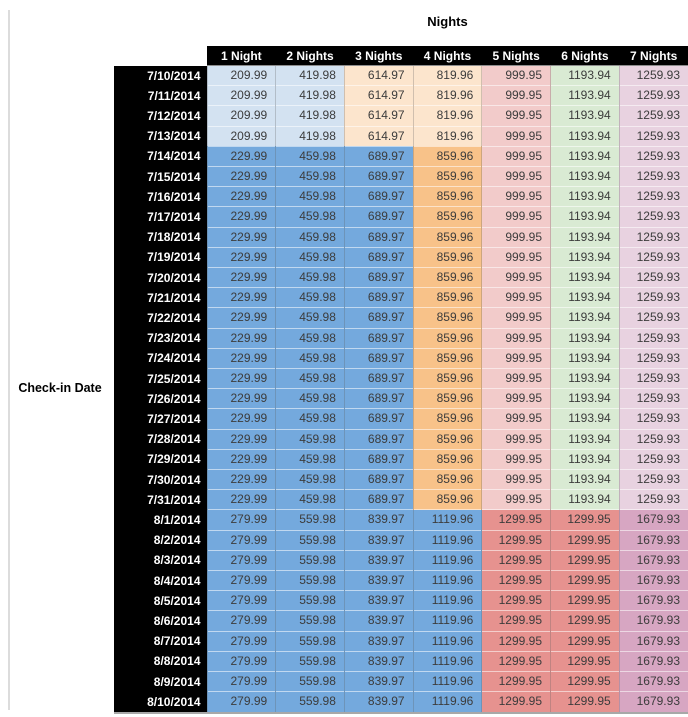 The height and width of the screenshot is (717, 688). I want to click on row-header-date: 7/10/2014, so click(160, 75).